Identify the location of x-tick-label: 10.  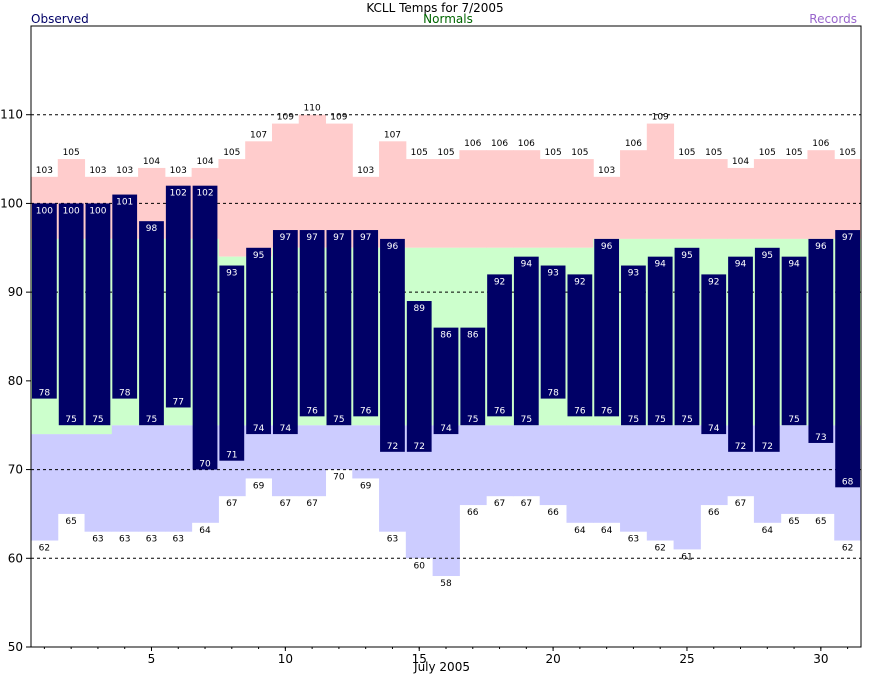
(285, 659).